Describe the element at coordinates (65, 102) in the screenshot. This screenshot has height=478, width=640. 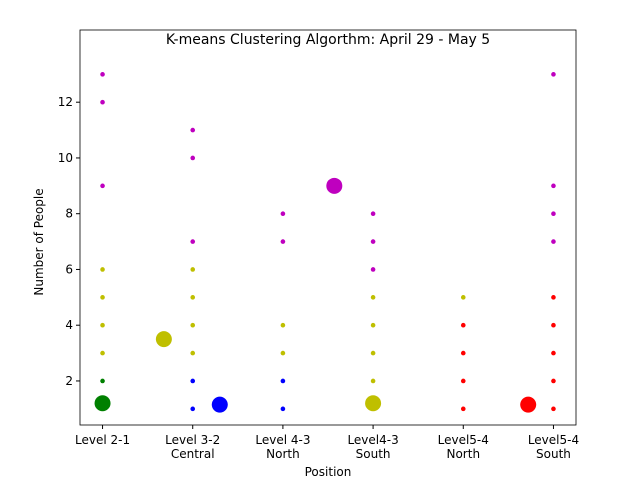
I see `y-tick-label: 12` at that location.